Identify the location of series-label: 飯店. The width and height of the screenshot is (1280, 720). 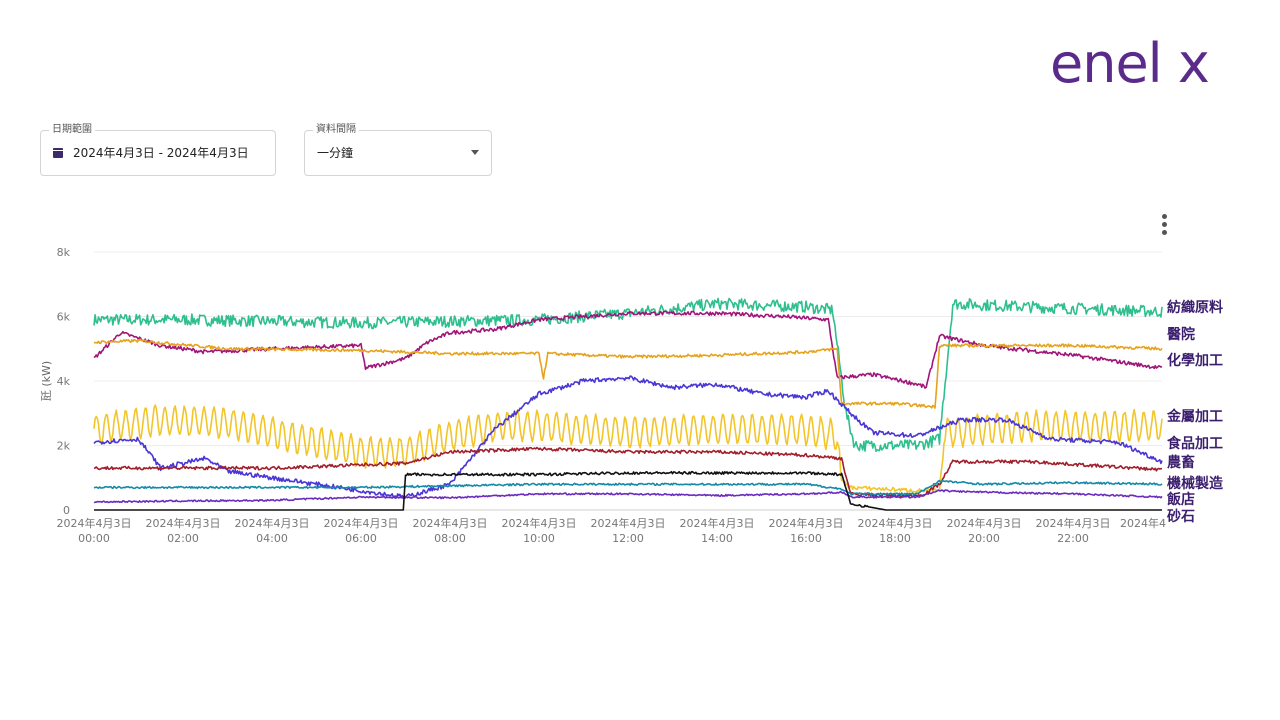
(1180, 499).